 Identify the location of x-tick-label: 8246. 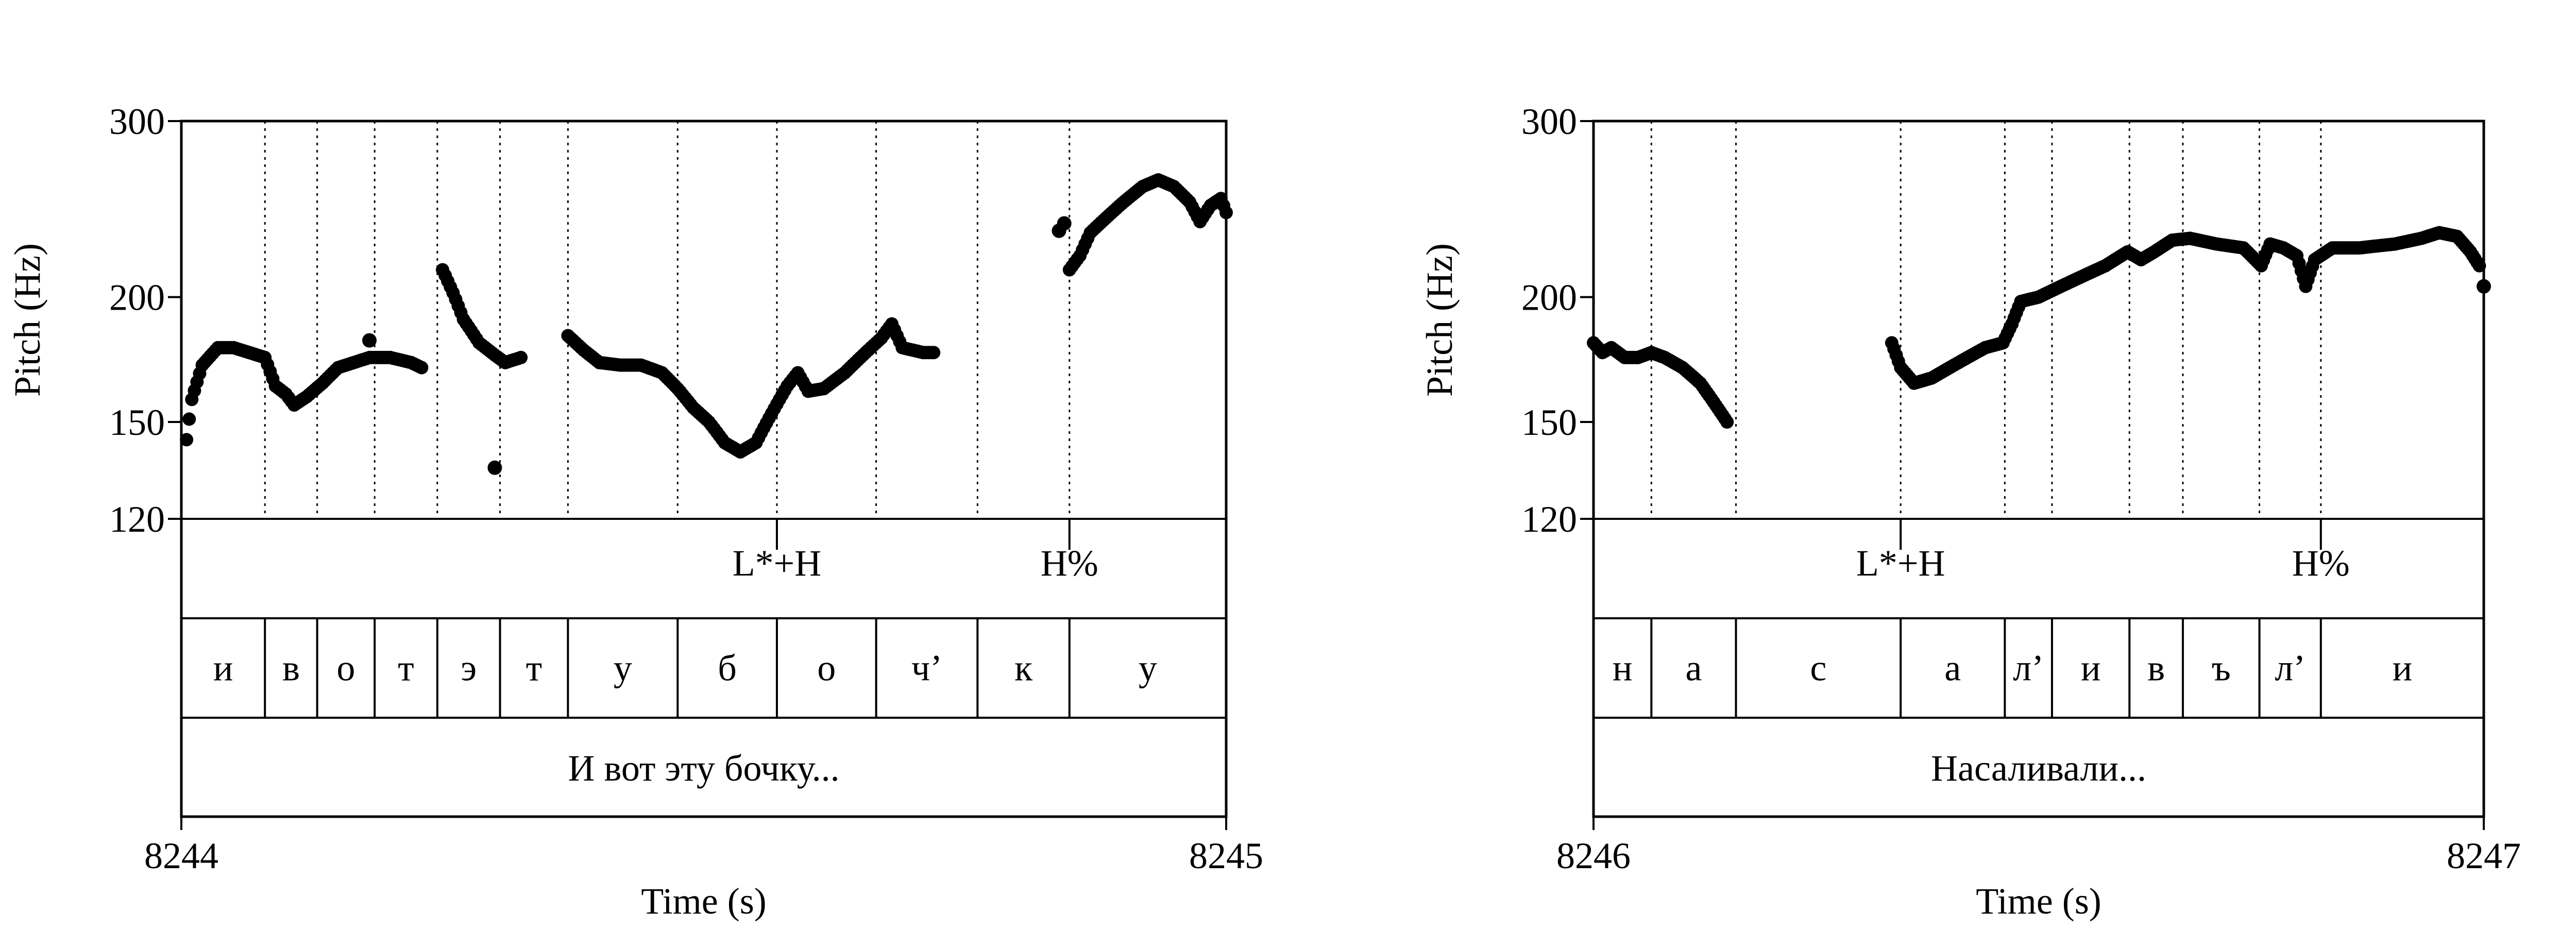
(1593, 855).